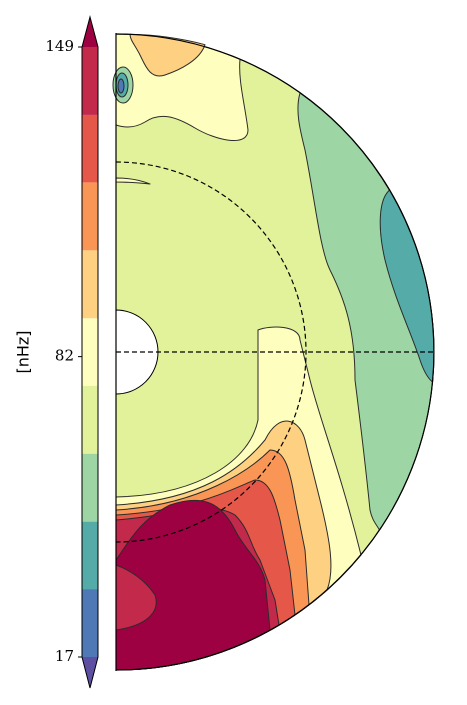 The height and width of the screenshot is (705, 467). Describe the element at coordinates (64, 356) in the screenshot. I see `tick-label: 82` at that location.